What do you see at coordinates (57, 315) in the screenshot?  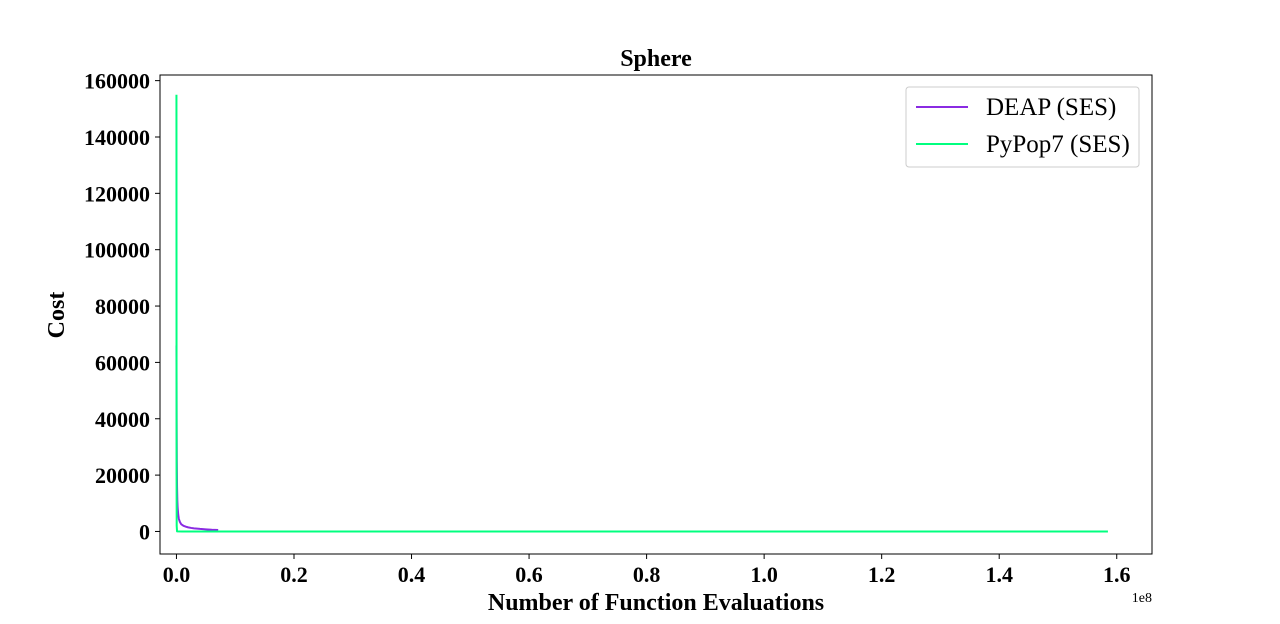 I see `y-axis-label: Cost` at bounding box center [57, 315].